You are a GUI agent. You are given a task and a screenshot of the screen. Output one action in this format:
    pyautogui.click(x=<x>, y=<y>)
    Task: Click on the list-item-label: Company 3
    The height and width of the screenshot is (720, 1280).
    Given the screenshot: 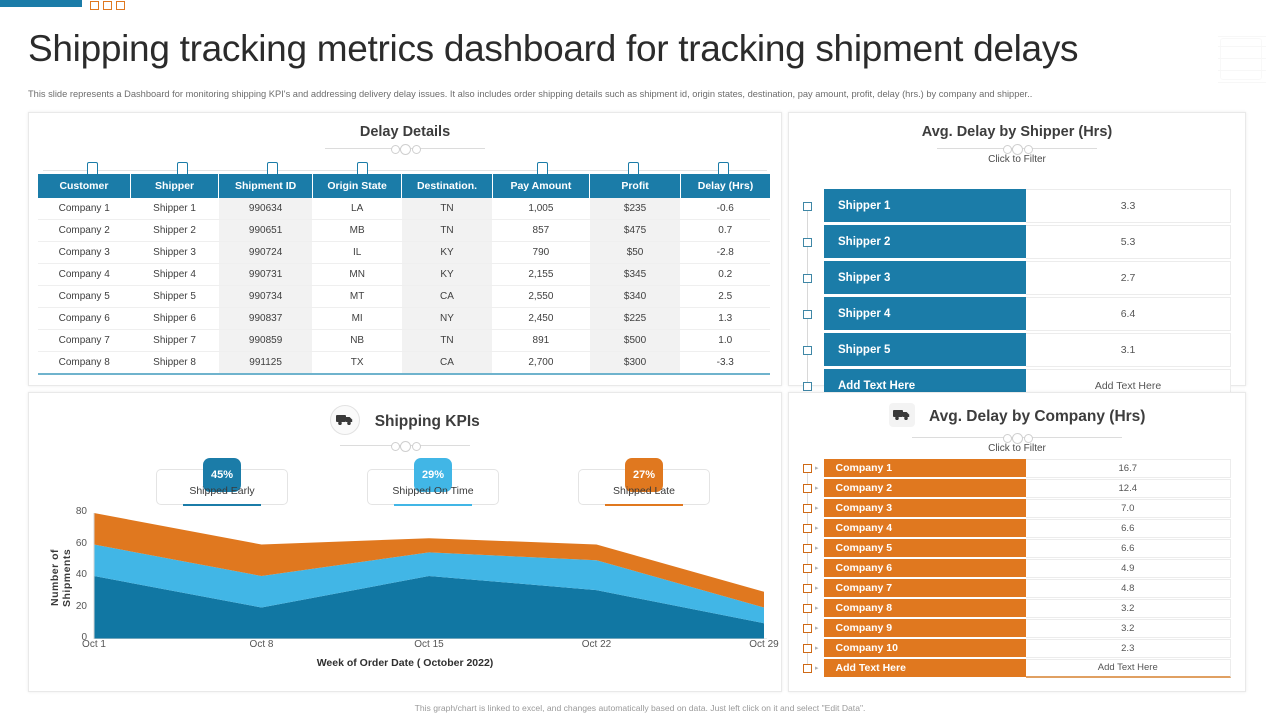 What is the action you would take?
    pyautogui.click(x=924, y=508)
    